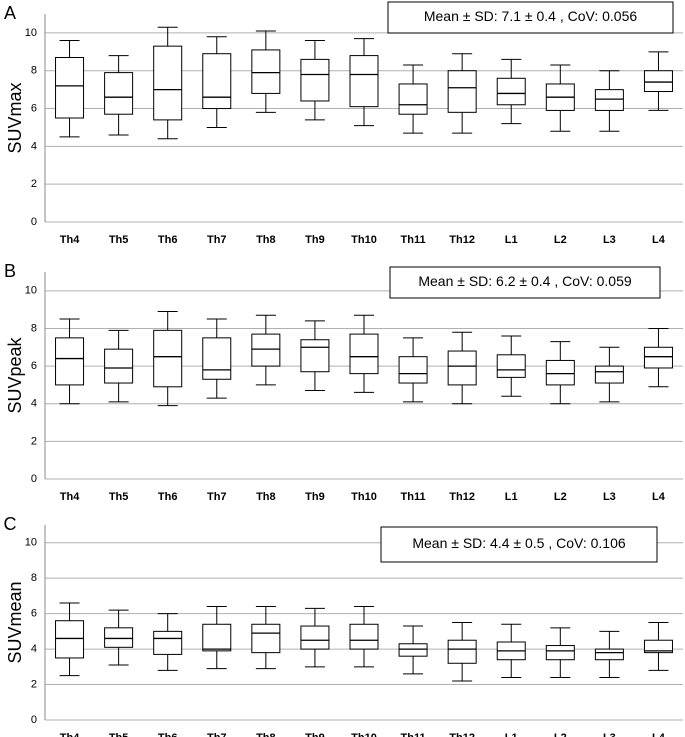 This screenshot has height=737, width=685. I want to click on panel-label: C, so click(10, 524).